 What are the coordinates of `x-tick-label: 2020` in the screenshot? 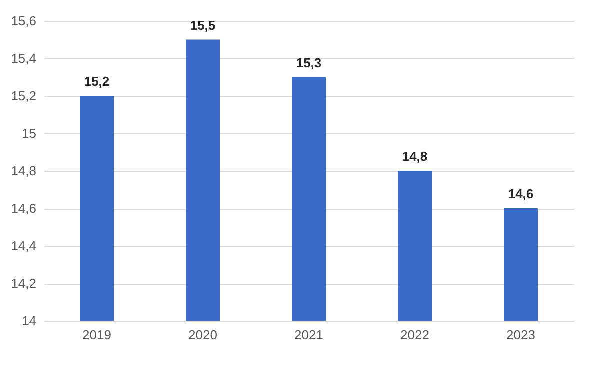 It's located at (203, 335).